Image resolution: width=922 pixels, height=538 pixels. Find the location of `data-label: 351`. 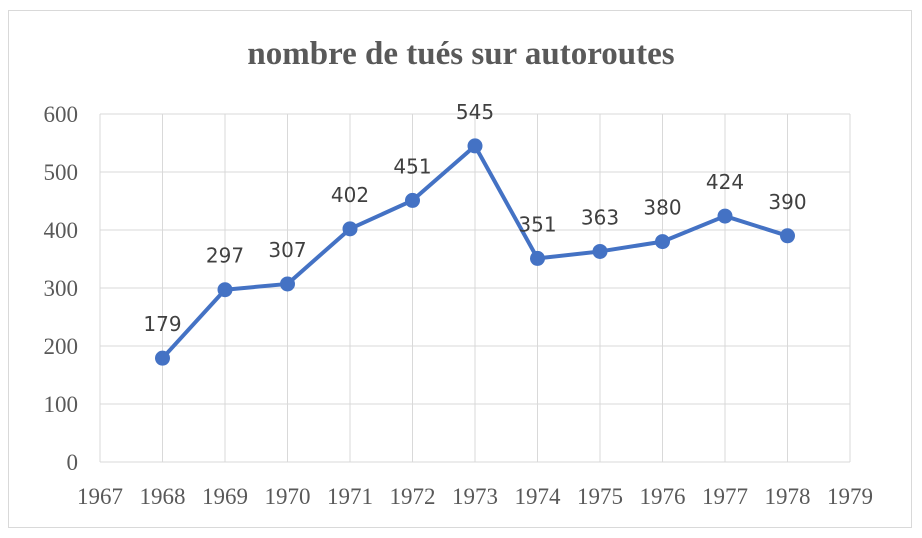

data-label: 351 is located at coordinates (537, 224).